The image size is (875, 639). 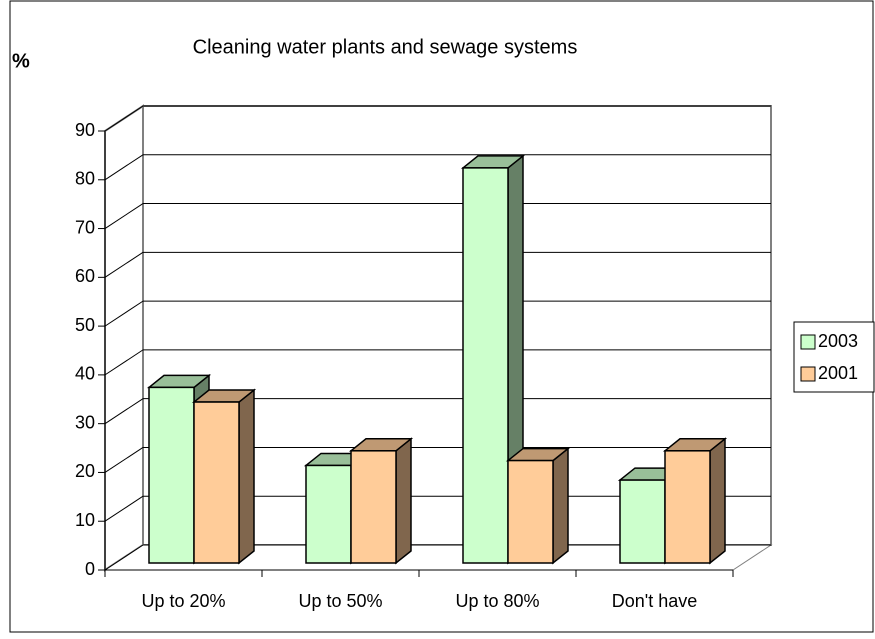 I want to click on y-tick-label: 70, so click(x=85, y=227).